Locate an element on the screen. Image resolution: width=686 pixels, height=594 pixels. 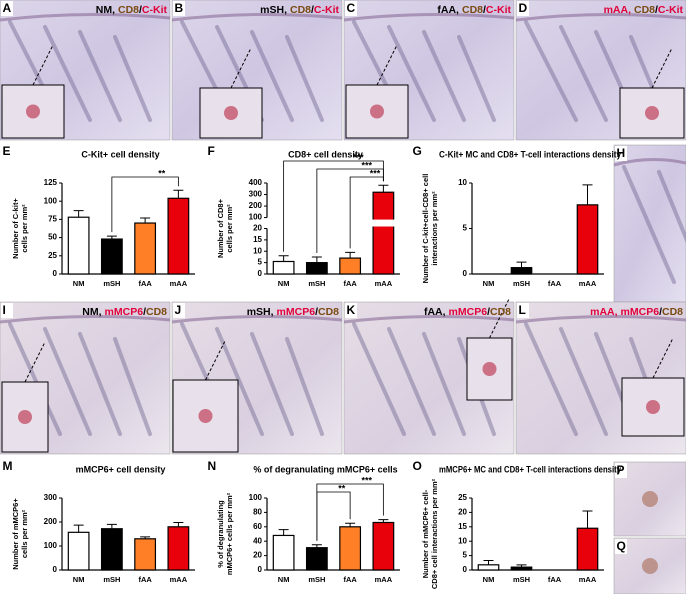
panel-letter: O is located at coordinates (417, 466).